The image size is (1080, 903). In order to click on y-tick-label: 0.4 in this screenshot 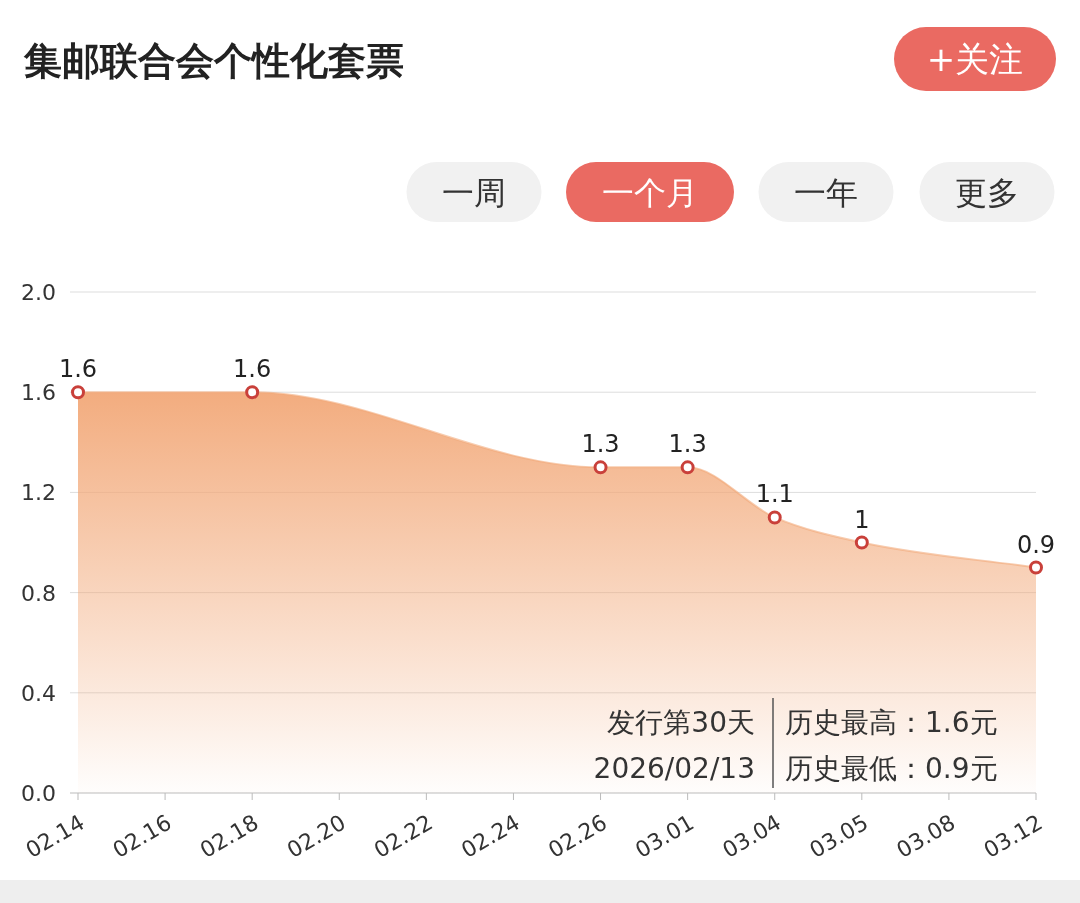, I will do `click(38, 693)`.